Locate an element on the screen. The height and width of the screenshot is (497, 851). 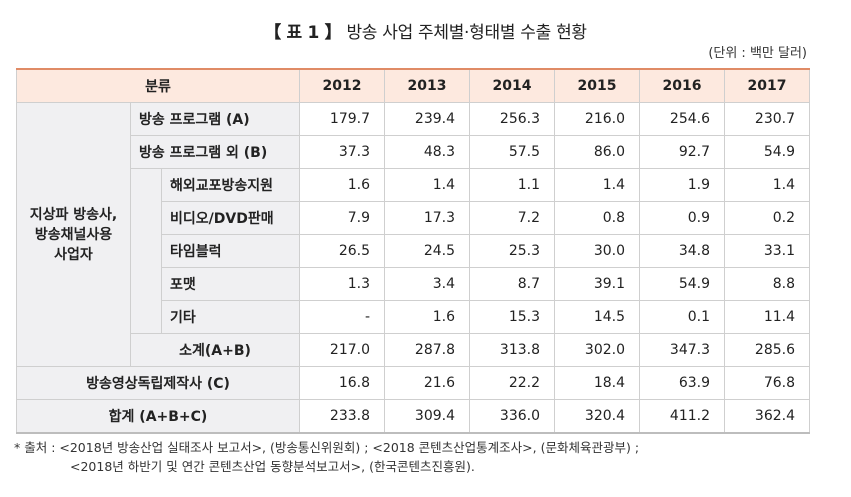
header-year: 2017 is located at coordinates (767, 86).